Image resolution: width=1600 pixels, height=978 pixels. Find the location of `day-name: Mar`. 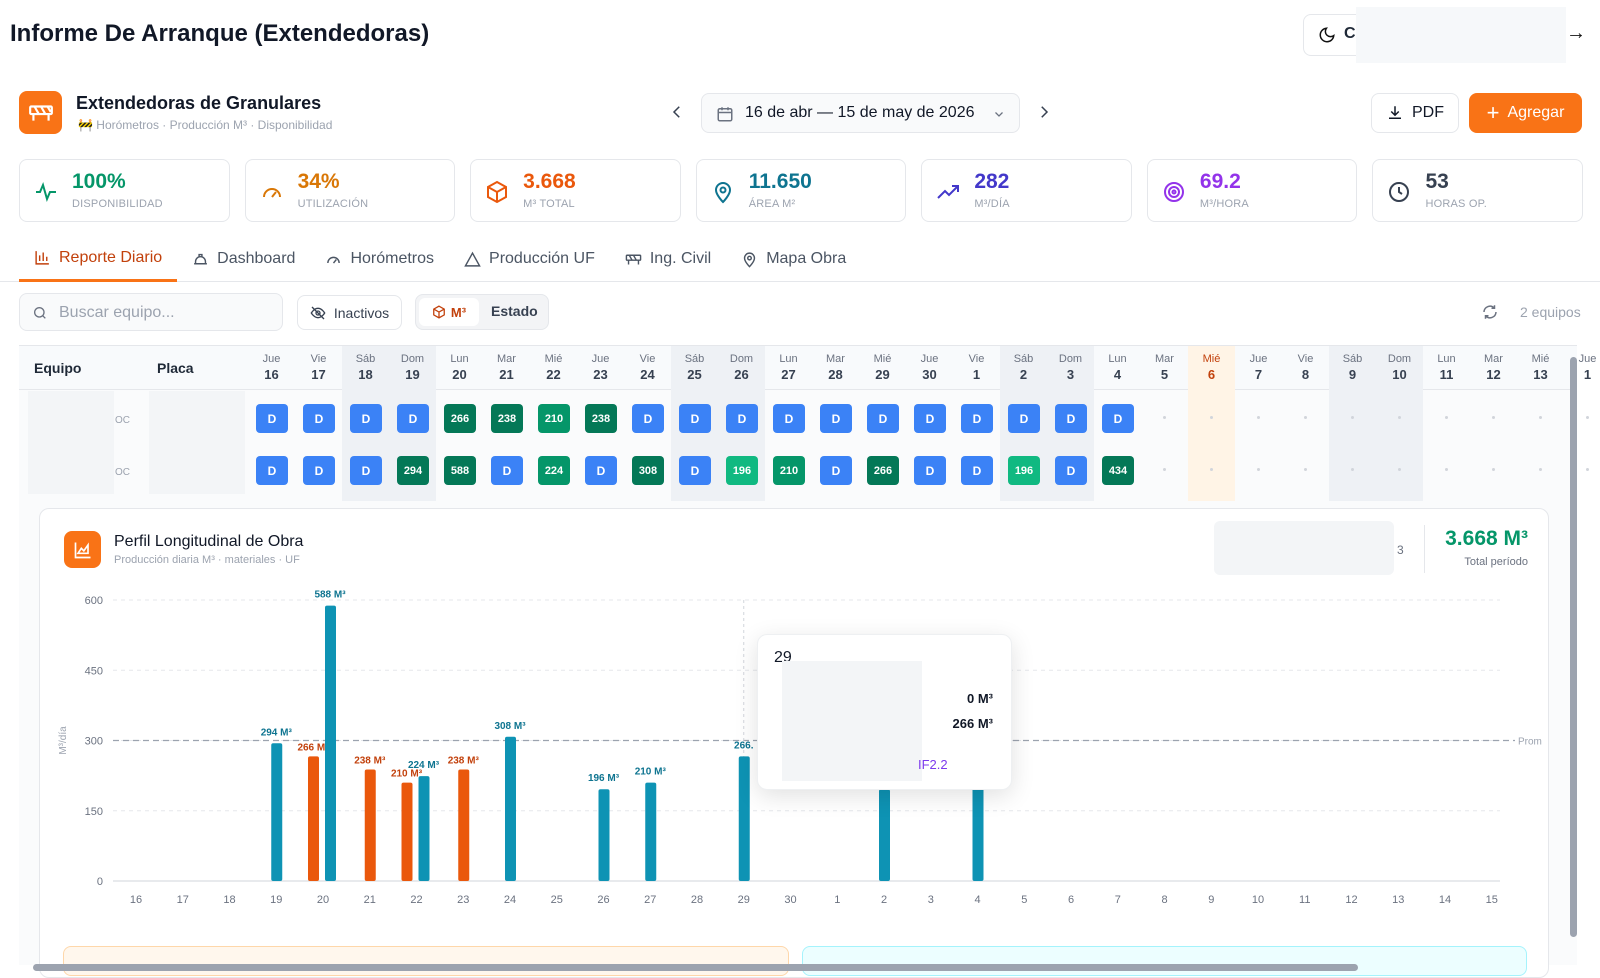

day-name: Mar is located at coordinates (1164, 359).